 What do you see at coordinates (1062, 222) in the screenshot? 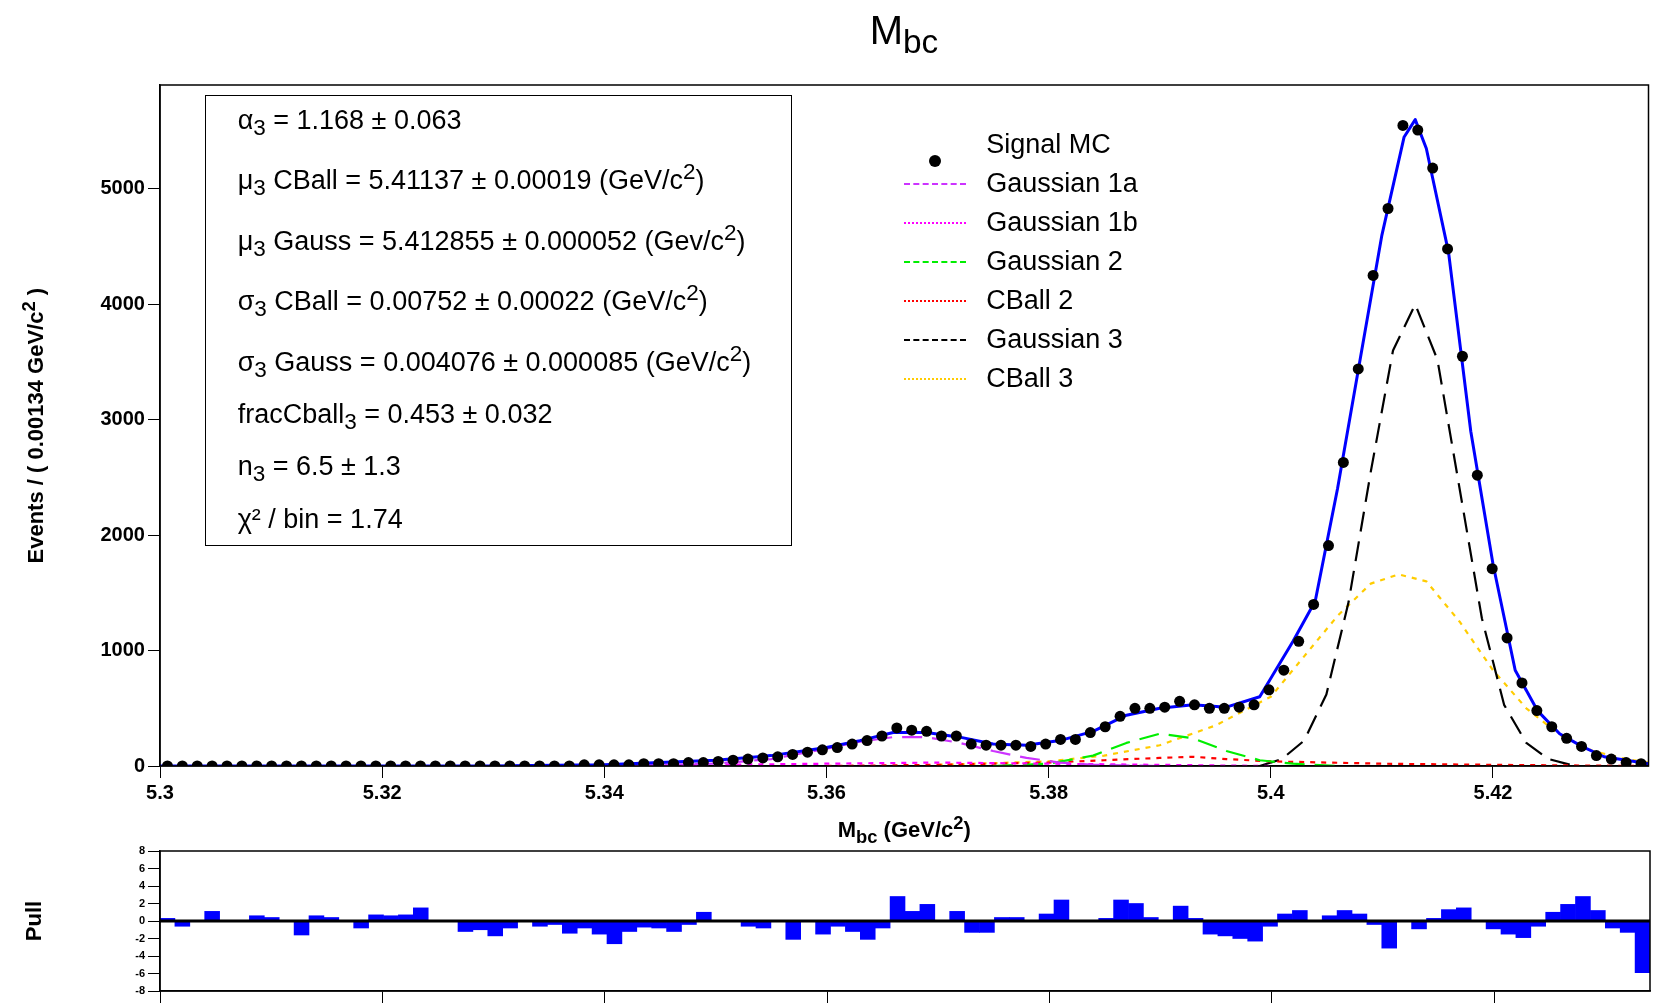
I see `legend-label: Gaussian 1b` at bounding box center [1062, 222].